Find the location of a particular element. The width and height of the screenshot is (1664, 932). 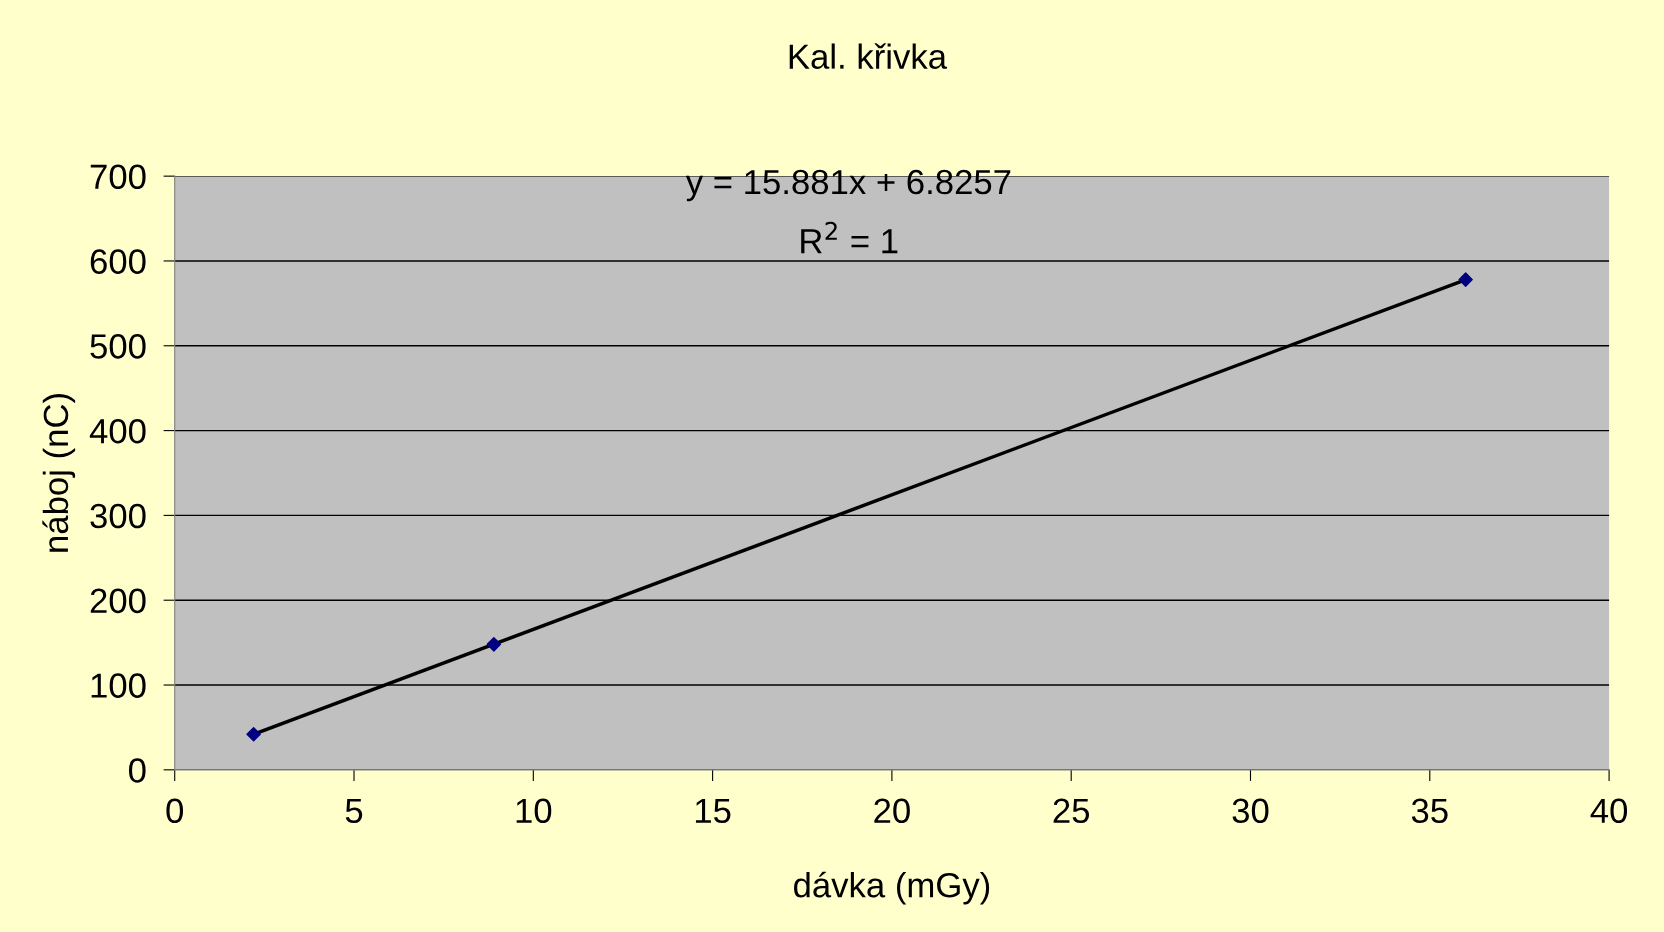

x-tick-label: 25 is located at coordinates (1071, 811).